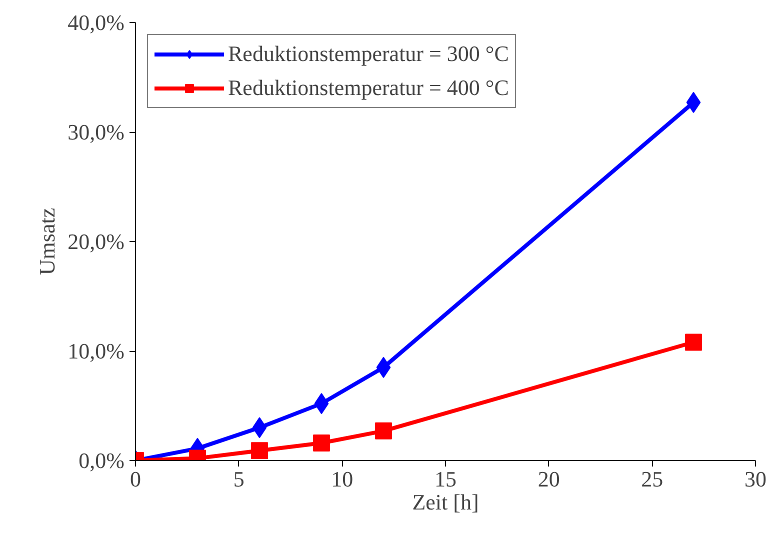 The height and width of the screenshot is (548, 766). I want to click on y-tick-label: 0,0%, so click(101, 460).